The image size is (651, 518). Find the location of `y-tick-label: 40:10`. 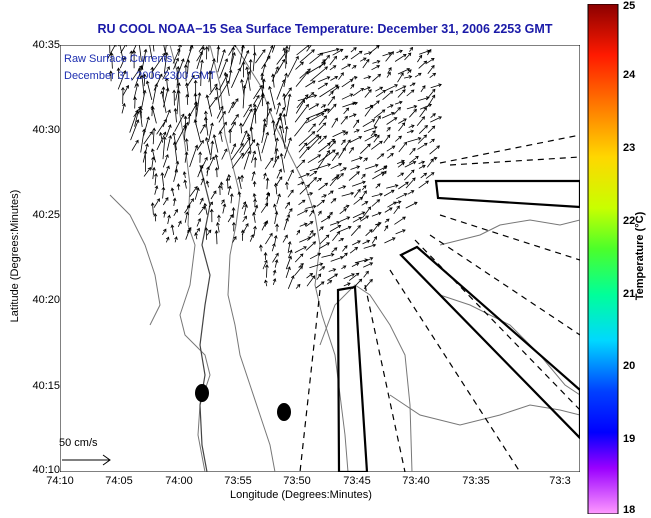

y-tick-label: 40:10 is located at coordinates (46, 470).